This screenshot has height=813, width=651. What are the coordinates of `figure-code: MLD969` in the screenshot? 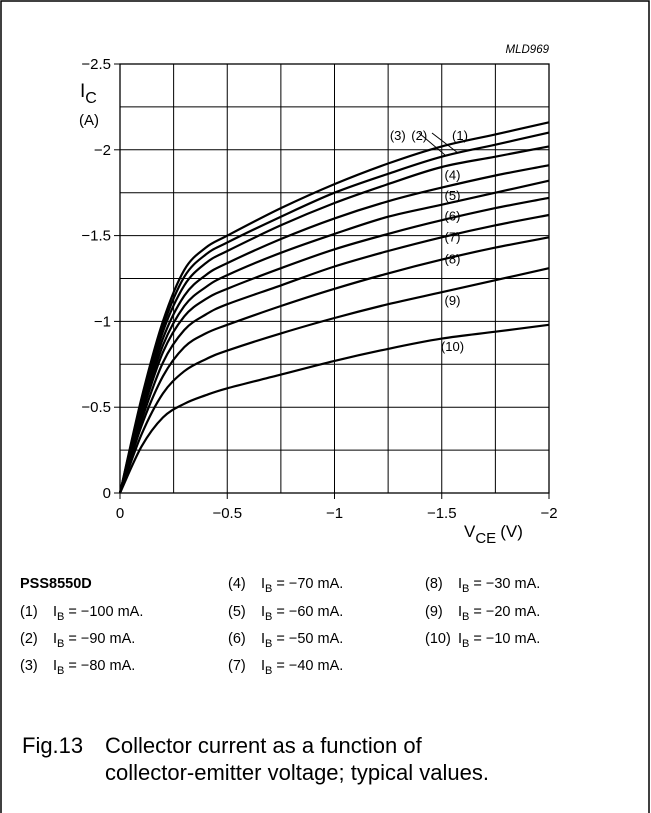 It's located at (528, 50).